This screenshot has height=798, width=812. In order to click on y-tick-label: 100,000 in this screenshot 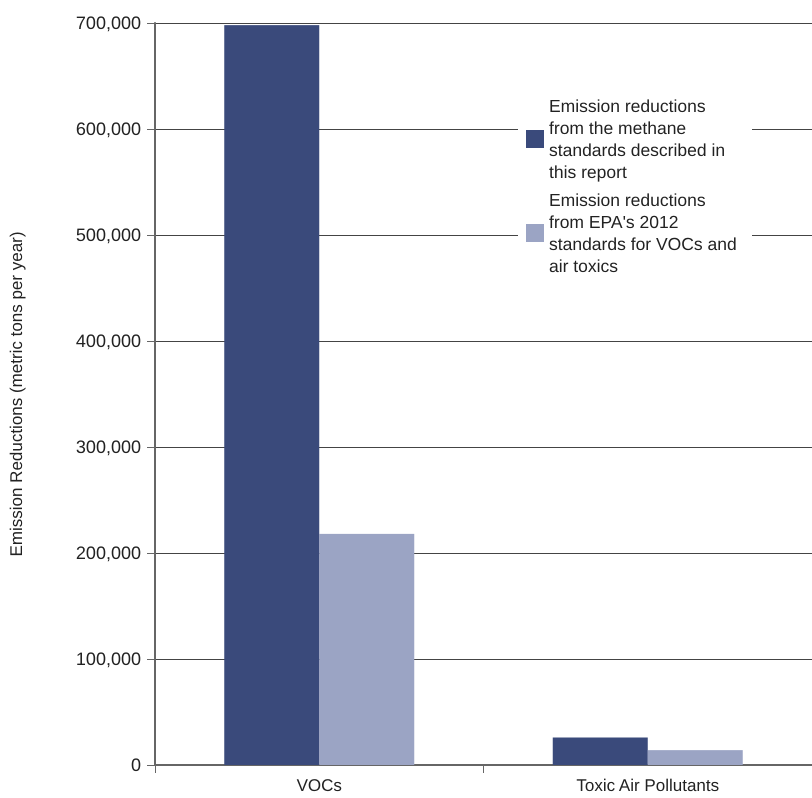, I will do `click(108, 659)`.